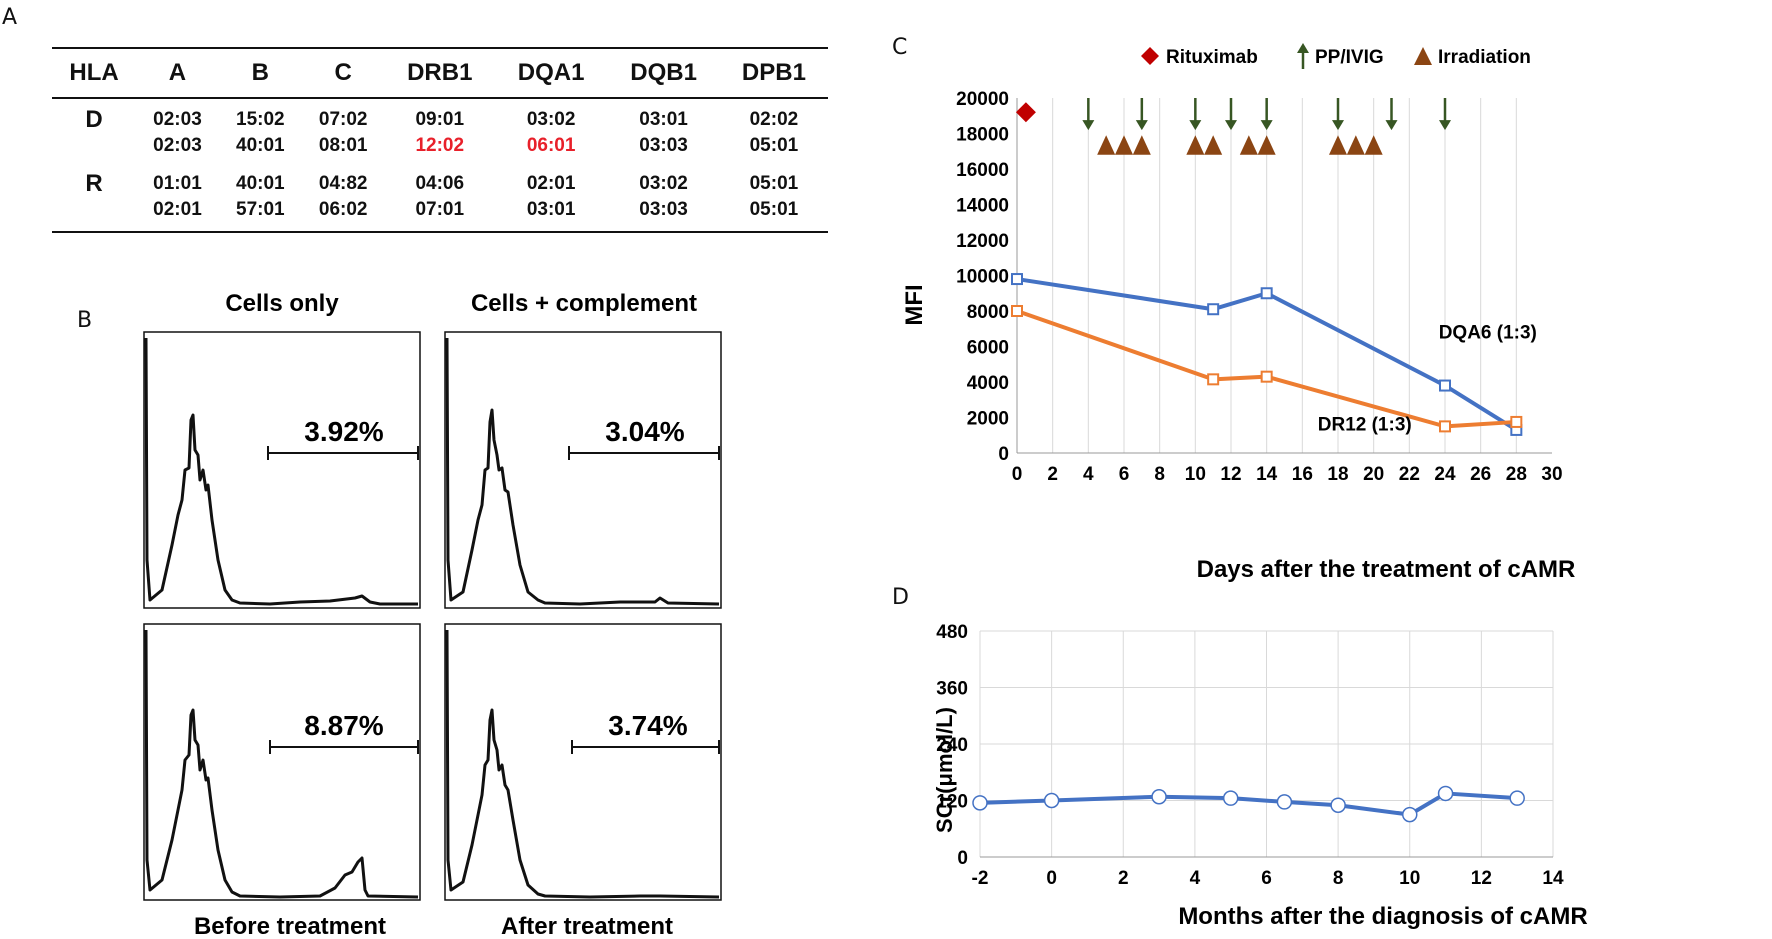 The height and width of the screenshot is (939, 1772). What do you see at coordinates (962, 858) in the screenshot?
I see `d-y-tick-label: 0` at bounding box center [962, 858].